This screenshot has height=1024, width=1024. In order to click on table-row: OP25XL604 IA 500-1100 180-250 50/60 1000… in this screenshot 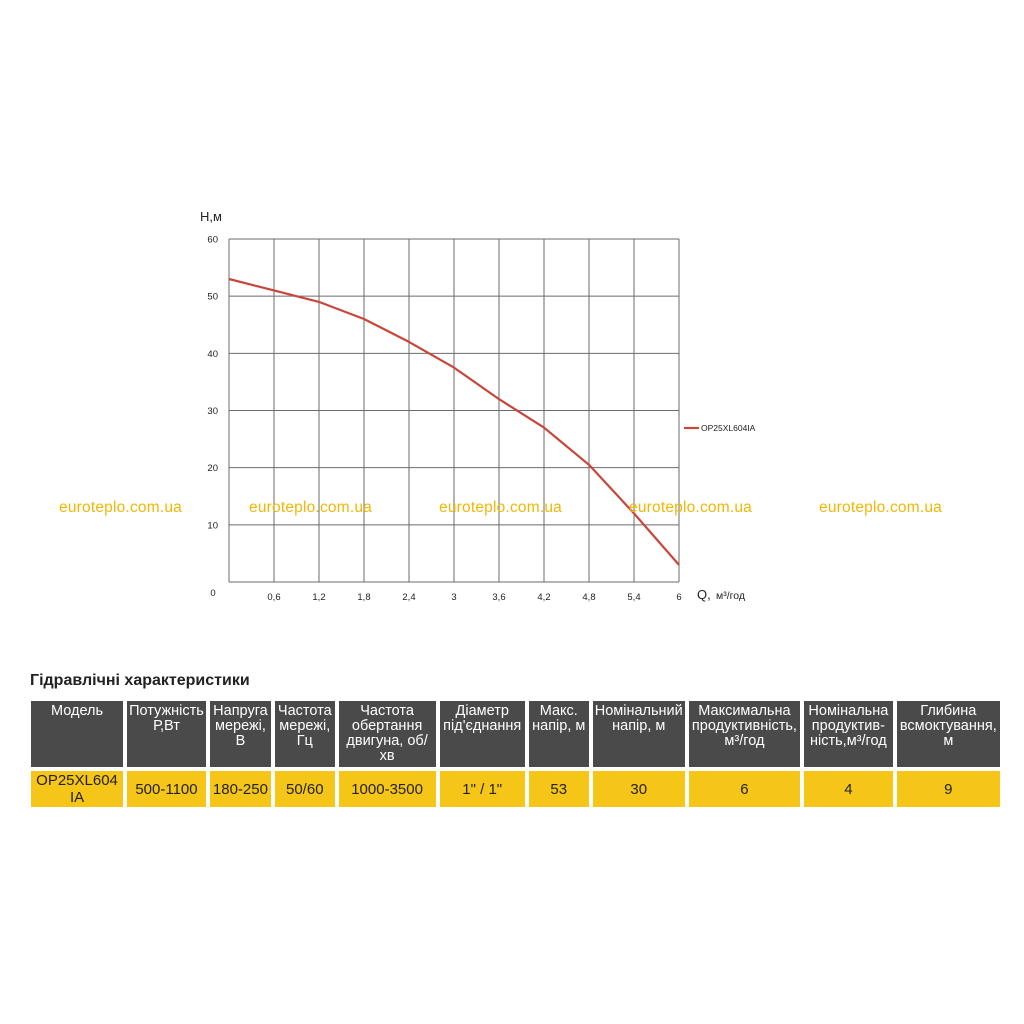, I will do `click(515, 789)`.